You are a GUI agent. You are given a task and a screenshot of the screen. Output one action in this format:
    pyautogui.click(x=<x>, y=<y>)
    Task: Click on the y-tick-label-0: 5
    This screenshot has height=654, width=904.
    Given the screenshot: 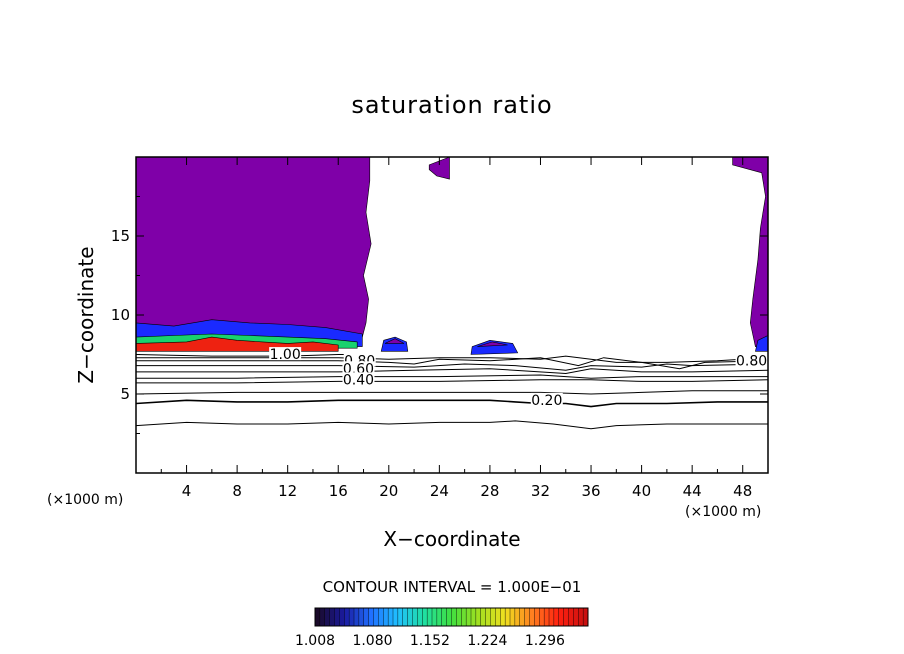 What is the action you would take?
    pyautogui.click(x=125, y=394)
    